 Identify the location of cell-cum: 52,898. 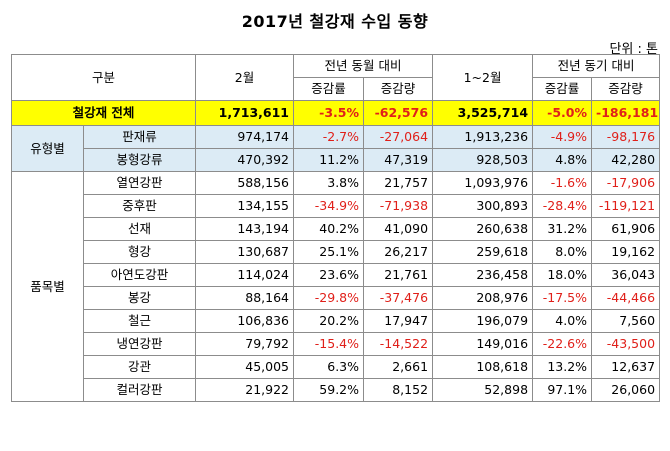
(483, 390).